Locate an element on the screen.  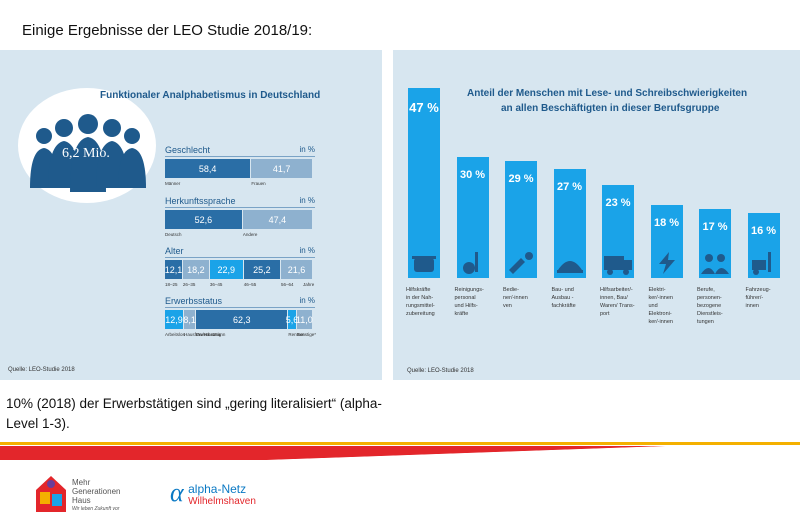
stacked-bar: 52,6 47,4 is located at coordinates (239, 219).